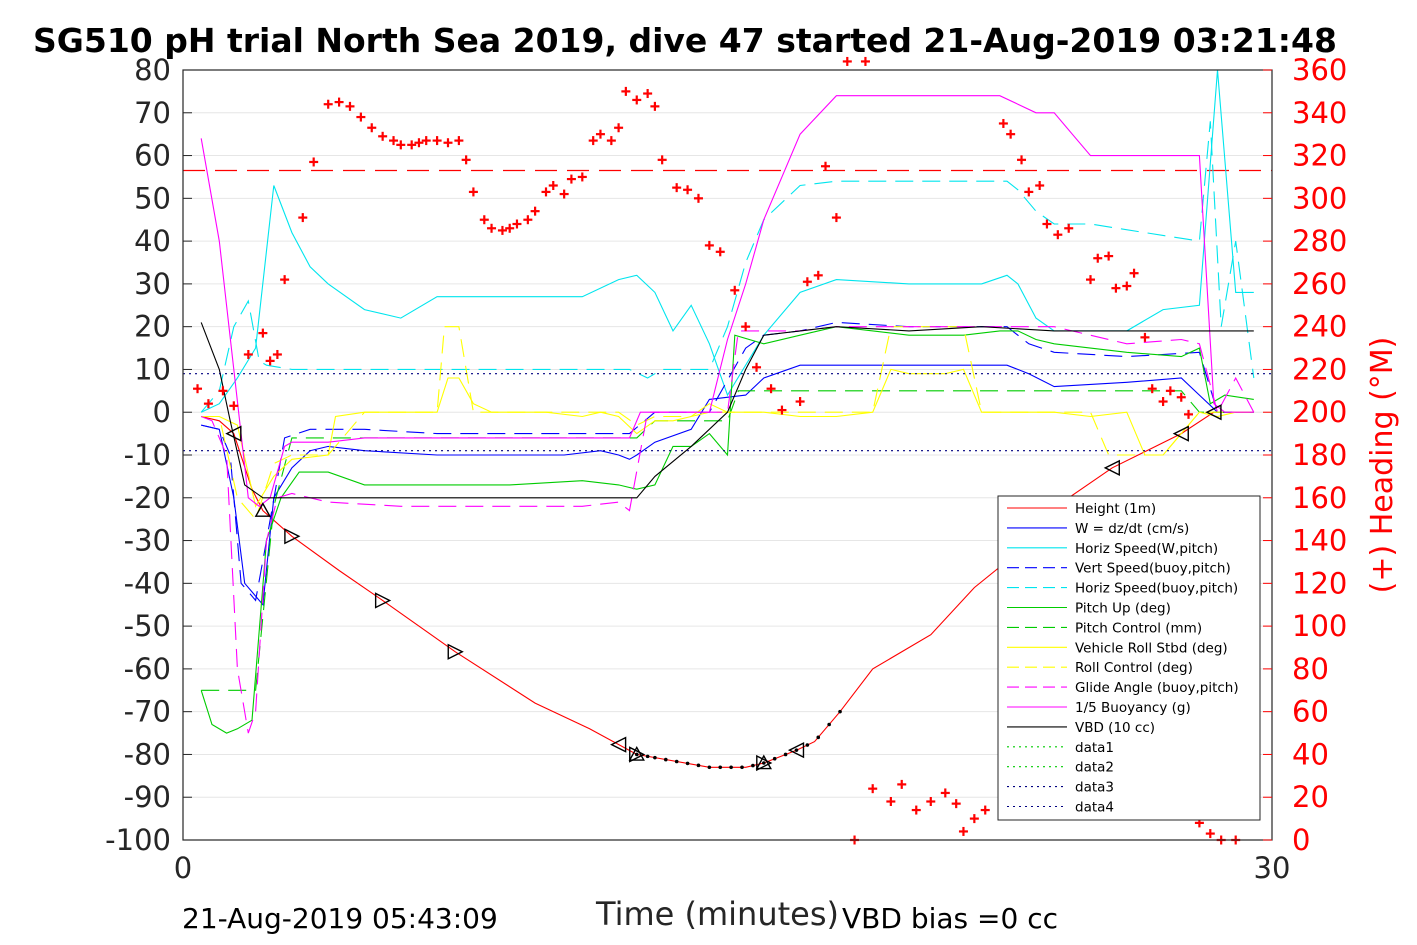 The height and width of the screenshot is (945, 1417). Describe the element at coordinates (1301, 840) in the screenshot. I see `y-right-tick-label: 0` at that location.